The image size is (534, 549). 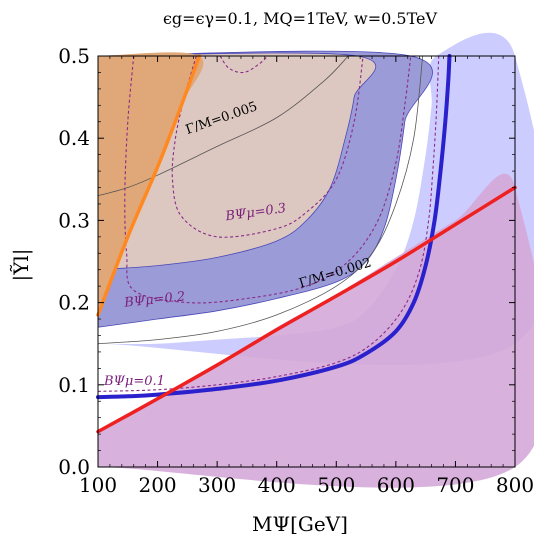 What do you see at coordinates (98, 485) in the screenshot?
I see `x-tick-label: 100` at bounding box center [98, 485].